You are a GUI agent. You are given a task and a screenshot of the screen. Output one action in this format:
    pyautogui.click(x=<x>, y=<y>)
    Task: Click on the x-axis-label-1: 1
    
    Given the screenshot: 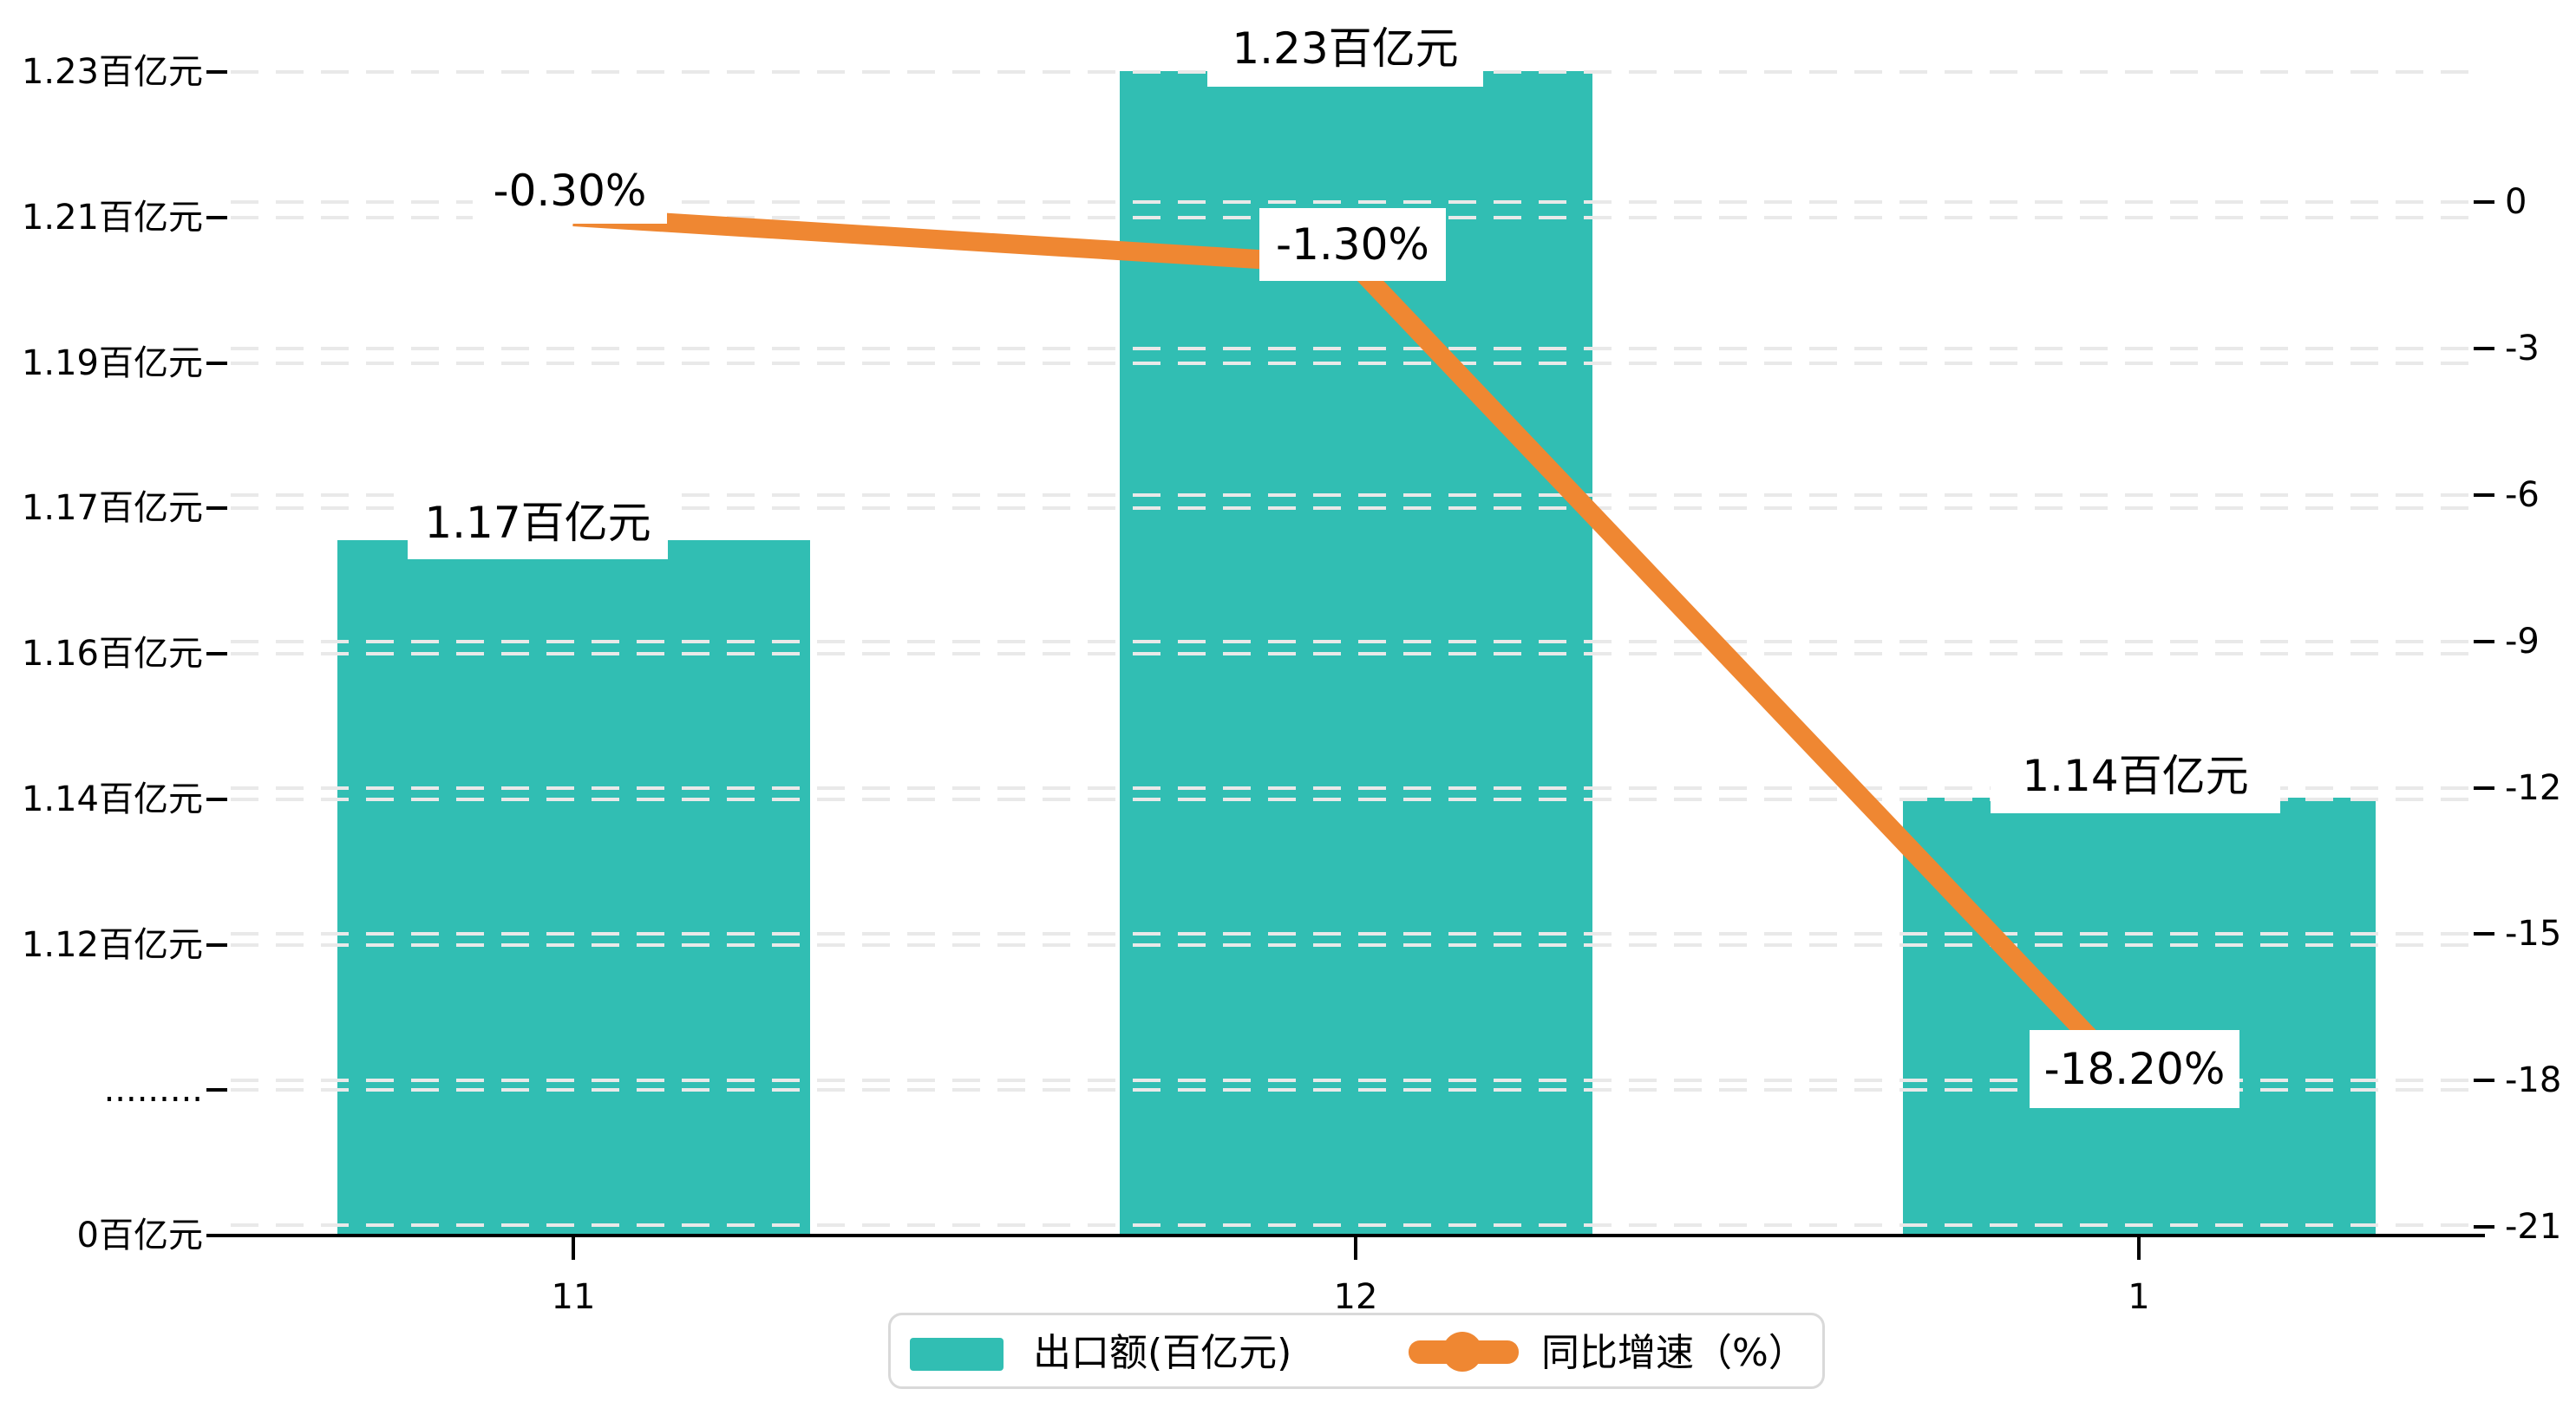 What is the action you would take?
    pyautogui.click(x=2139, y=1297)
    